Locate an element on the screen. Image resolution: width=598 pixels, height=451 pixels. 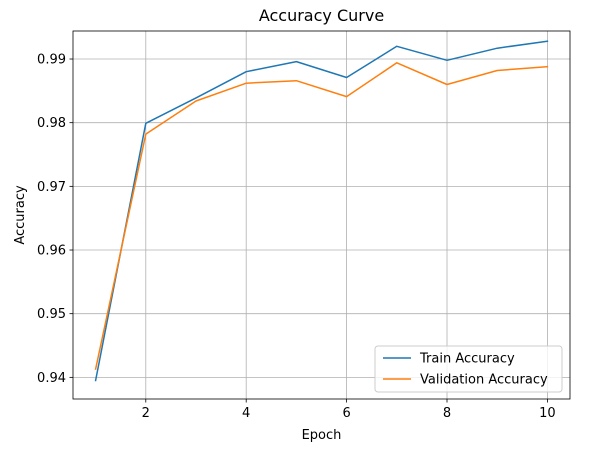
y-tick-label: 0.96 is located at coordinates (51, 251).